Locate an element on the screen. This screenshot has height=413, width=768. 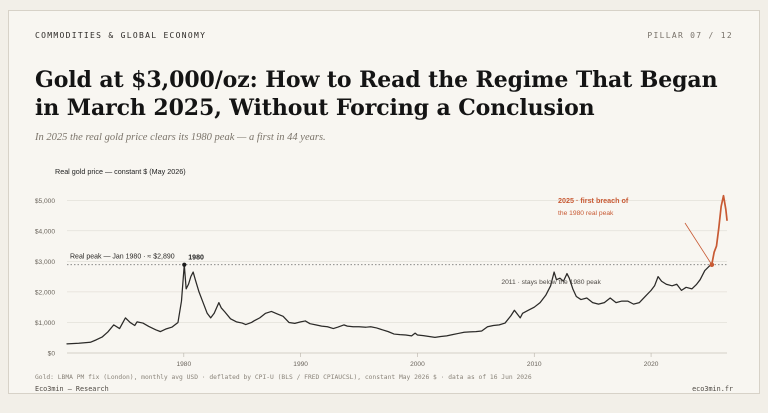
peak-point is located at coordinates (184, 264).